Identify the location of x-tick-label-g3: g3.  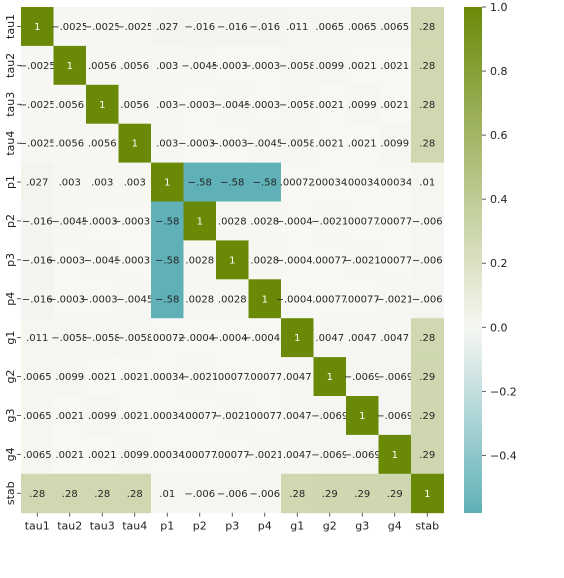
(362, 526).